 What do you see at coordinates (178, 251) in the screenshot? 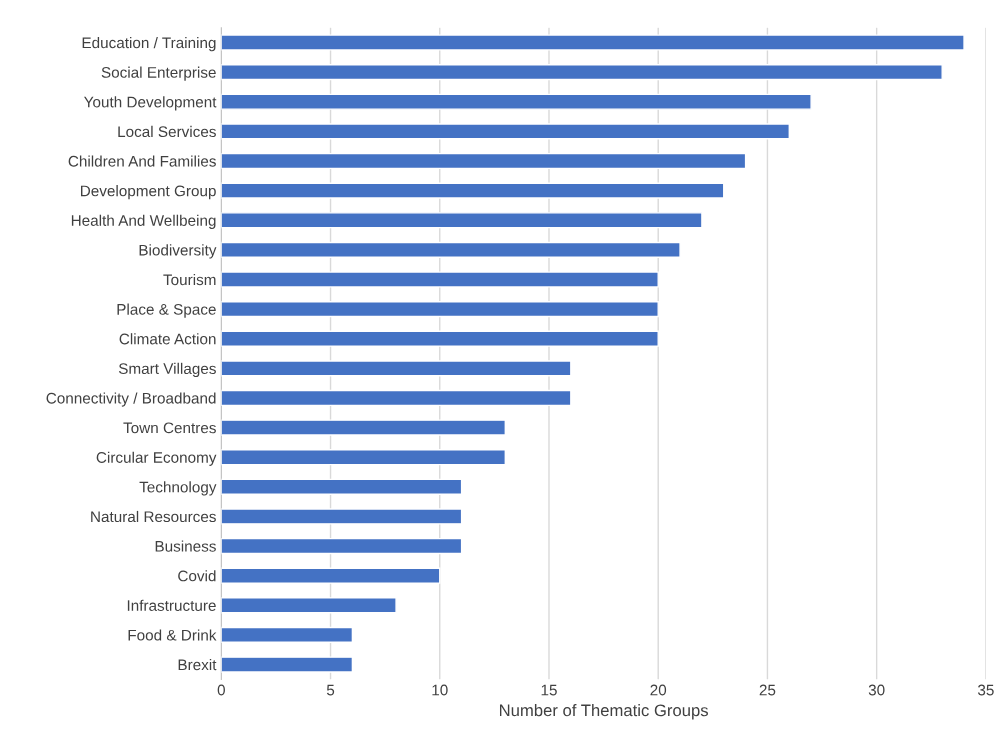
I see `y-tick-label: Biodiversity` at bounding box center [178, 251].